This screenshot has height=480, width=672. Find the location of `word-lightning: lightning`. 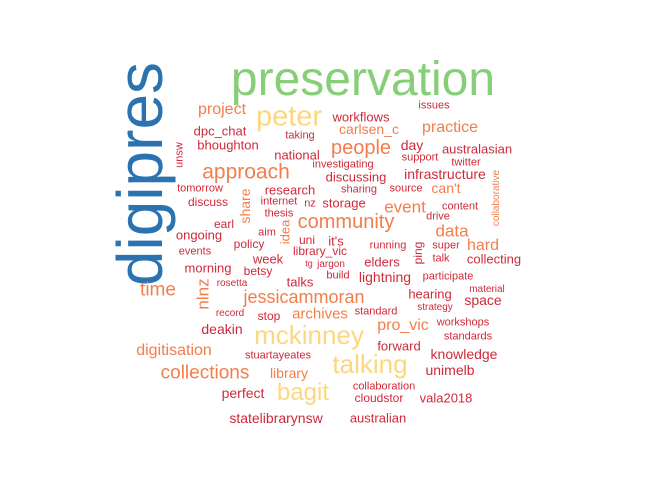

word-lightning: lightning is located at coordinates (385, 277).